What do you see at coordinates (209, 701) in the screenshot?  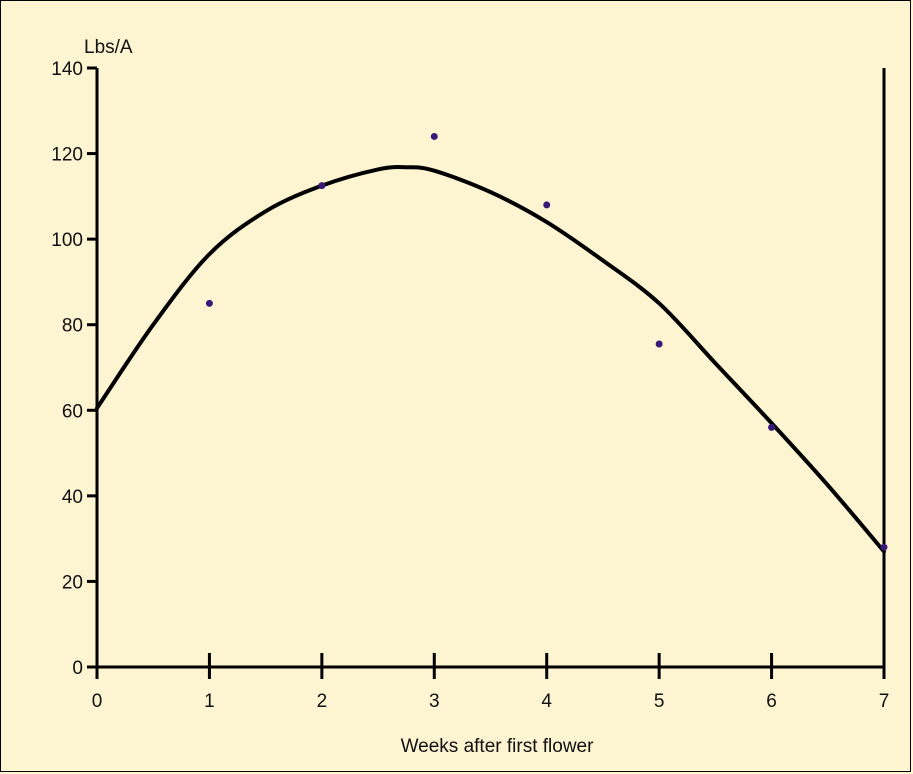 I see `x-tick-label: 1` at bounding box center [209, 701].